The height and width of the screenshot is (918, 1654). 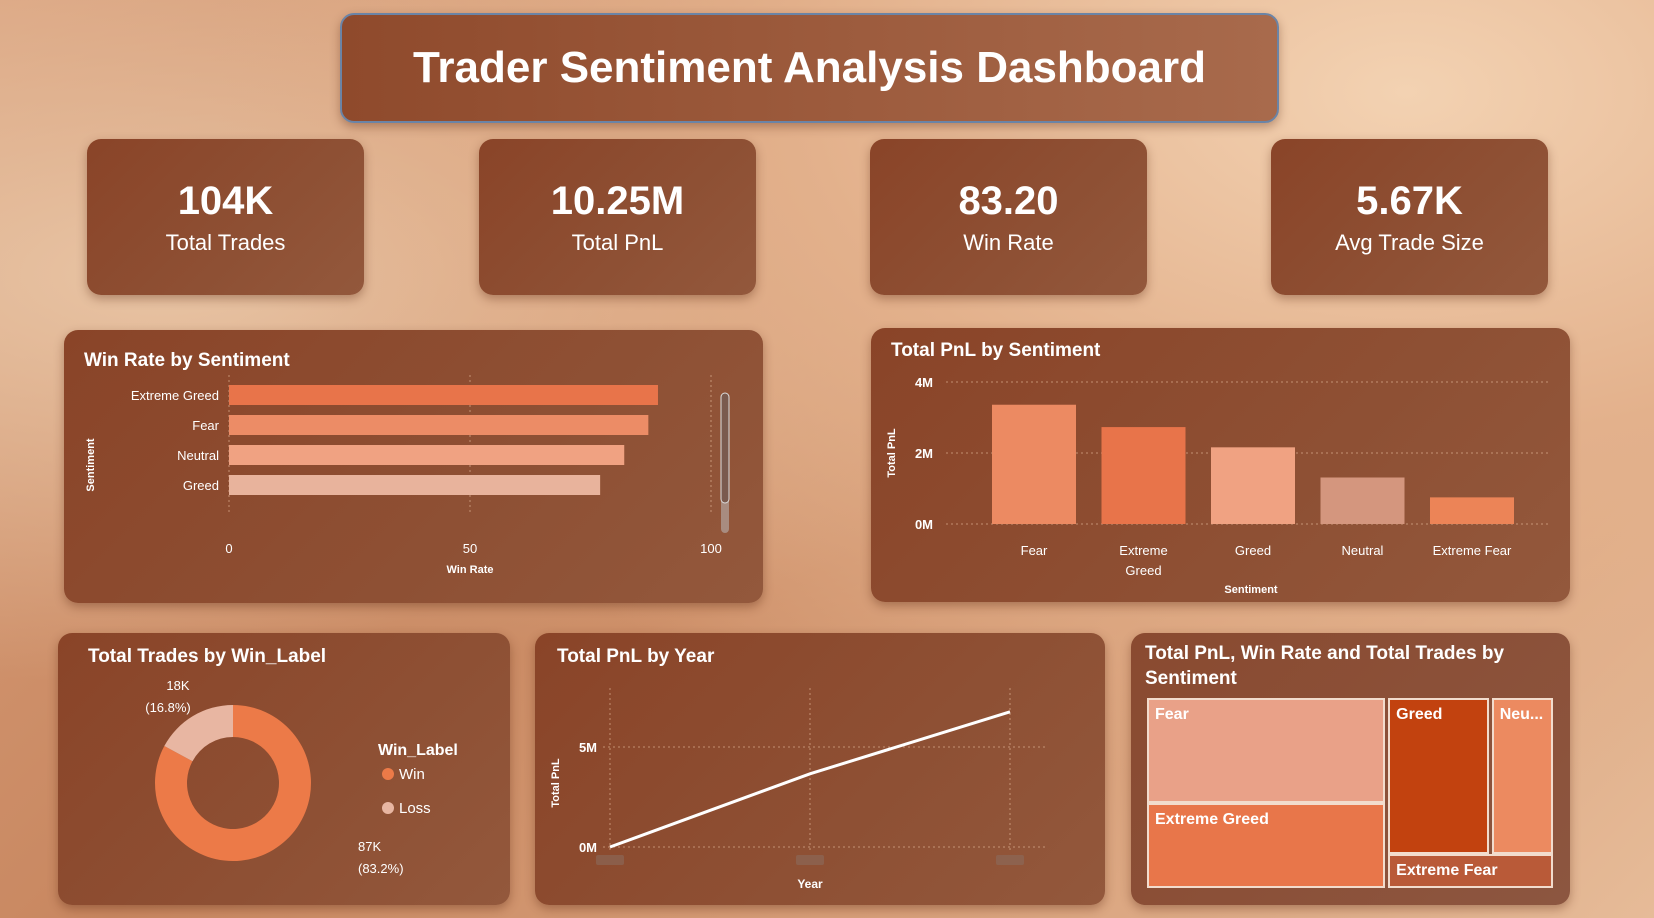 I want to click on legend-marker-win, so click(x=388, y=774).